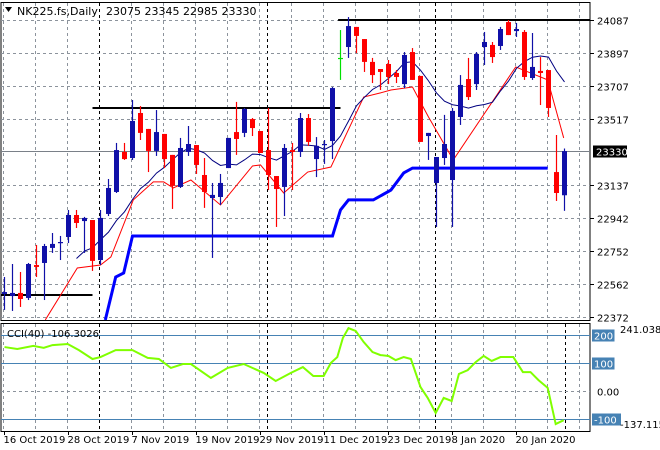 Image resolution: width=660 pixels, height=450 pixels. What do you see at coordinates (99, 440) in the screenshot?
I see `date-label: 28 Oct 2019` at bounding box center [99, 440].